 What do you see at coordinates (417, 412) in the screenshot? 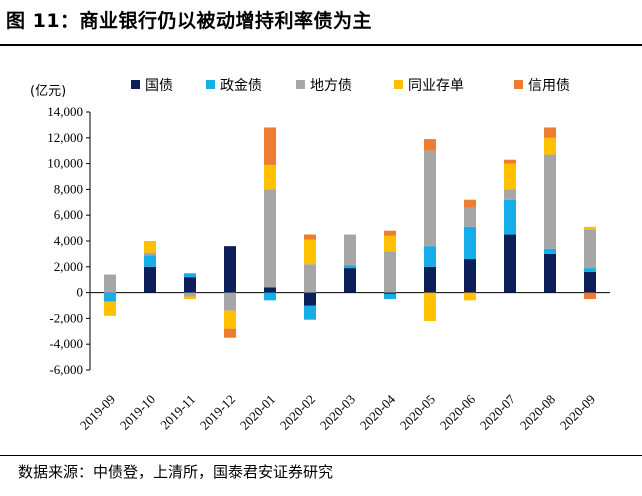
I see `x-tick-label: 2020-05` at bounding box center [417, 412].